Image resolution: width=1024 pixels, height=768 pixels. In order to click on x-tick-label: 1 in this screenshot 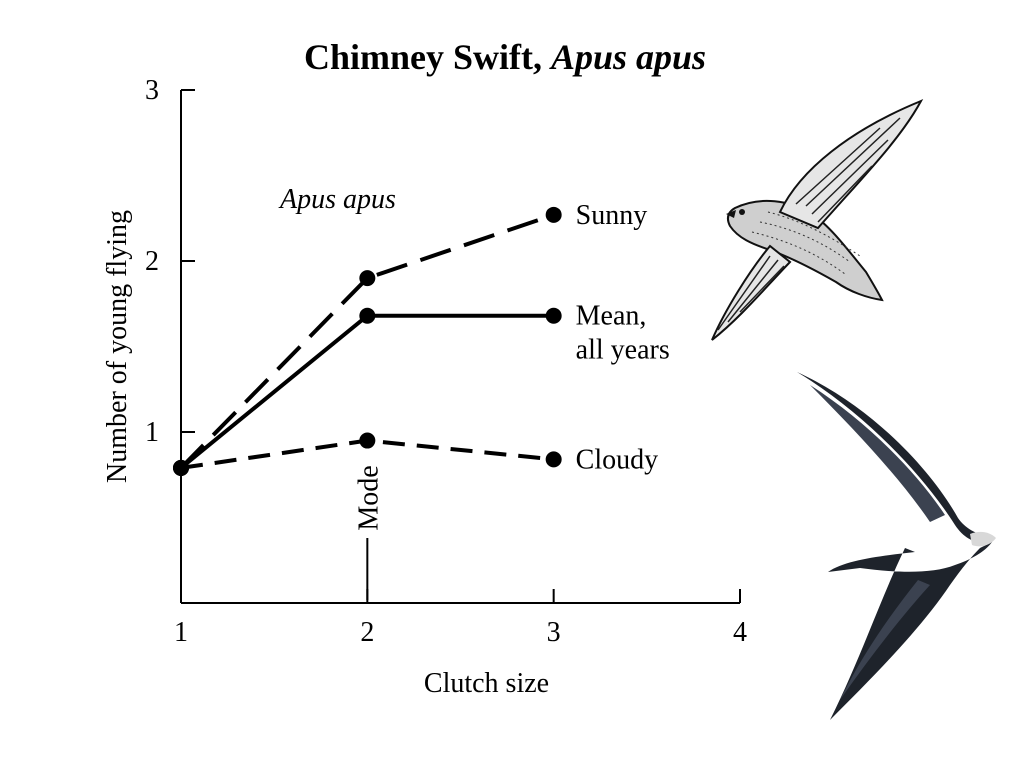, I will do `click(181, 632)`.